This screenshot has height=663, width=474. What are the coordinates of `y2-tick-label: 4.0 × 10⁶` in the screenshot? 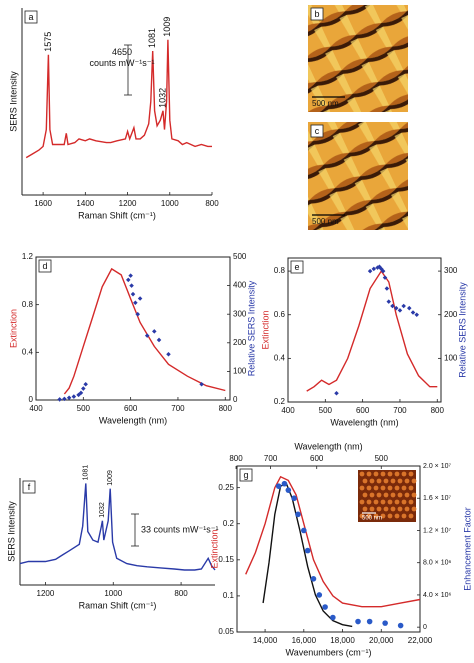 It's located at (437, 595).